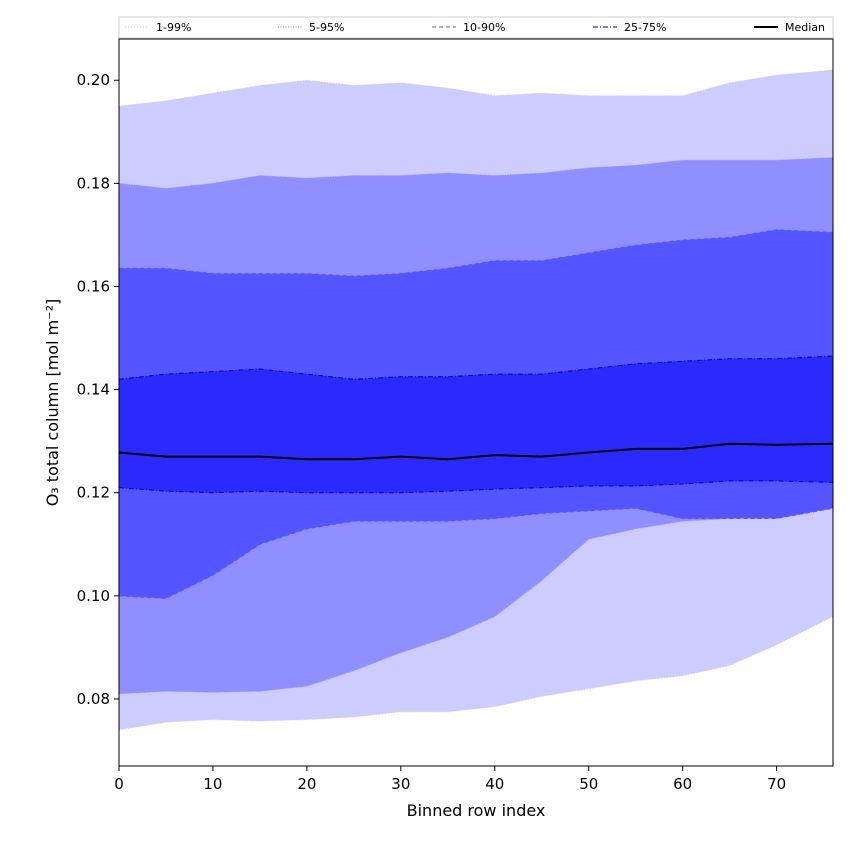 Image resolution: width=850 pixels, height=850 pixels. What do you see at coordinates (93, 286) in the screenshot?
I see `y-tick-label: 0.16` at bounding box center [93, 286].